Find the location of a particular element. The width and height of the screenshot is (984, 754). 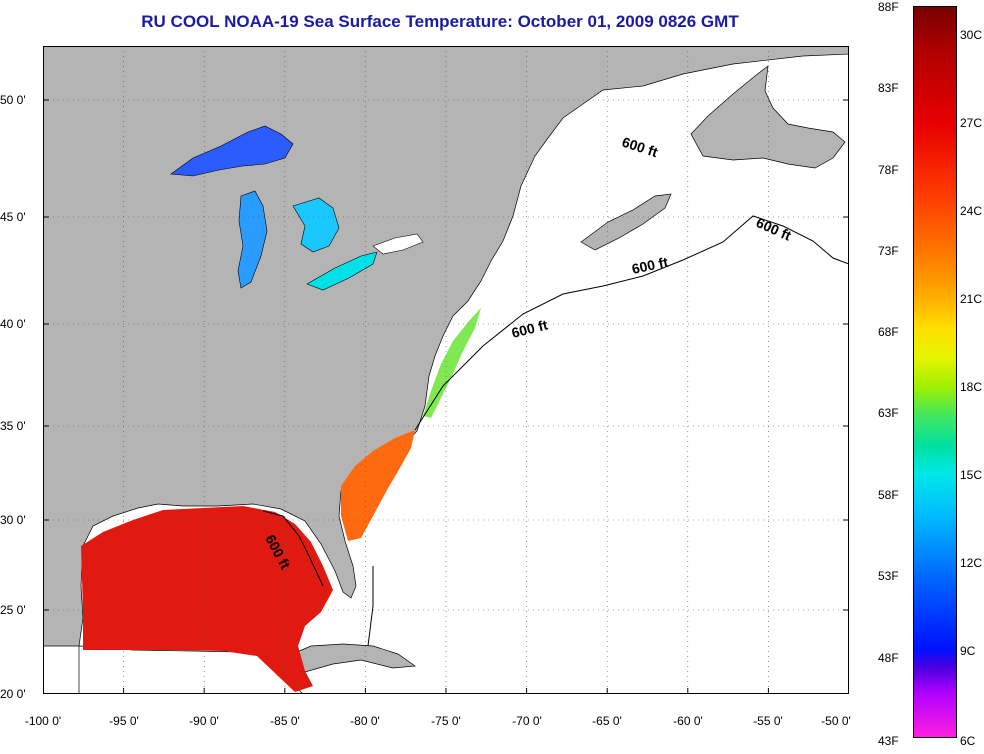

lake-ontario is located at coordinates (398, 244).